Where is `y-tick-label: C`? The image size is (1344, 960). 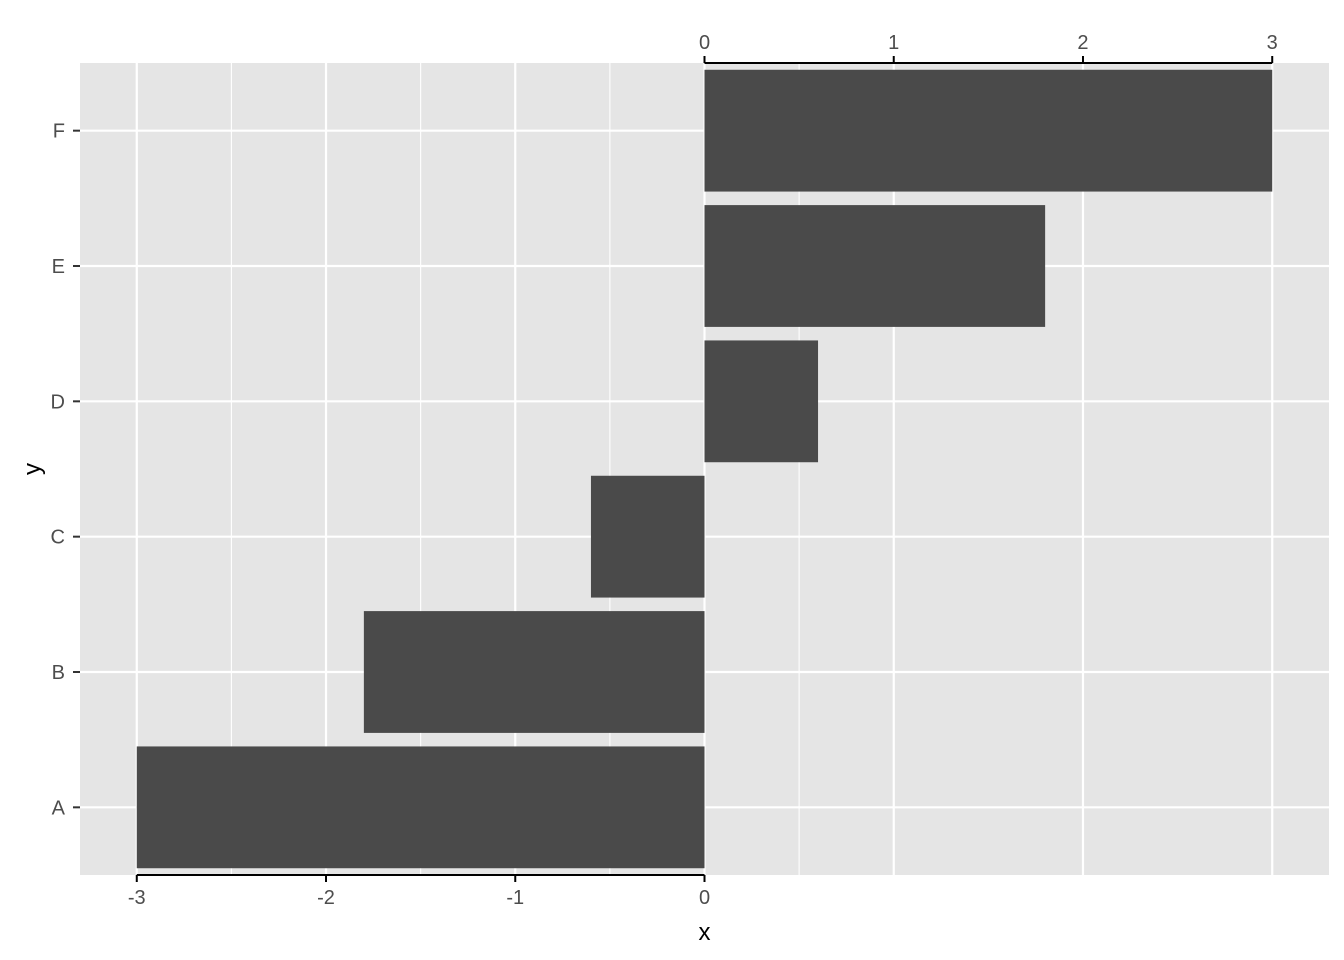 y-tick-label: C is located at coordinates (58, 538).